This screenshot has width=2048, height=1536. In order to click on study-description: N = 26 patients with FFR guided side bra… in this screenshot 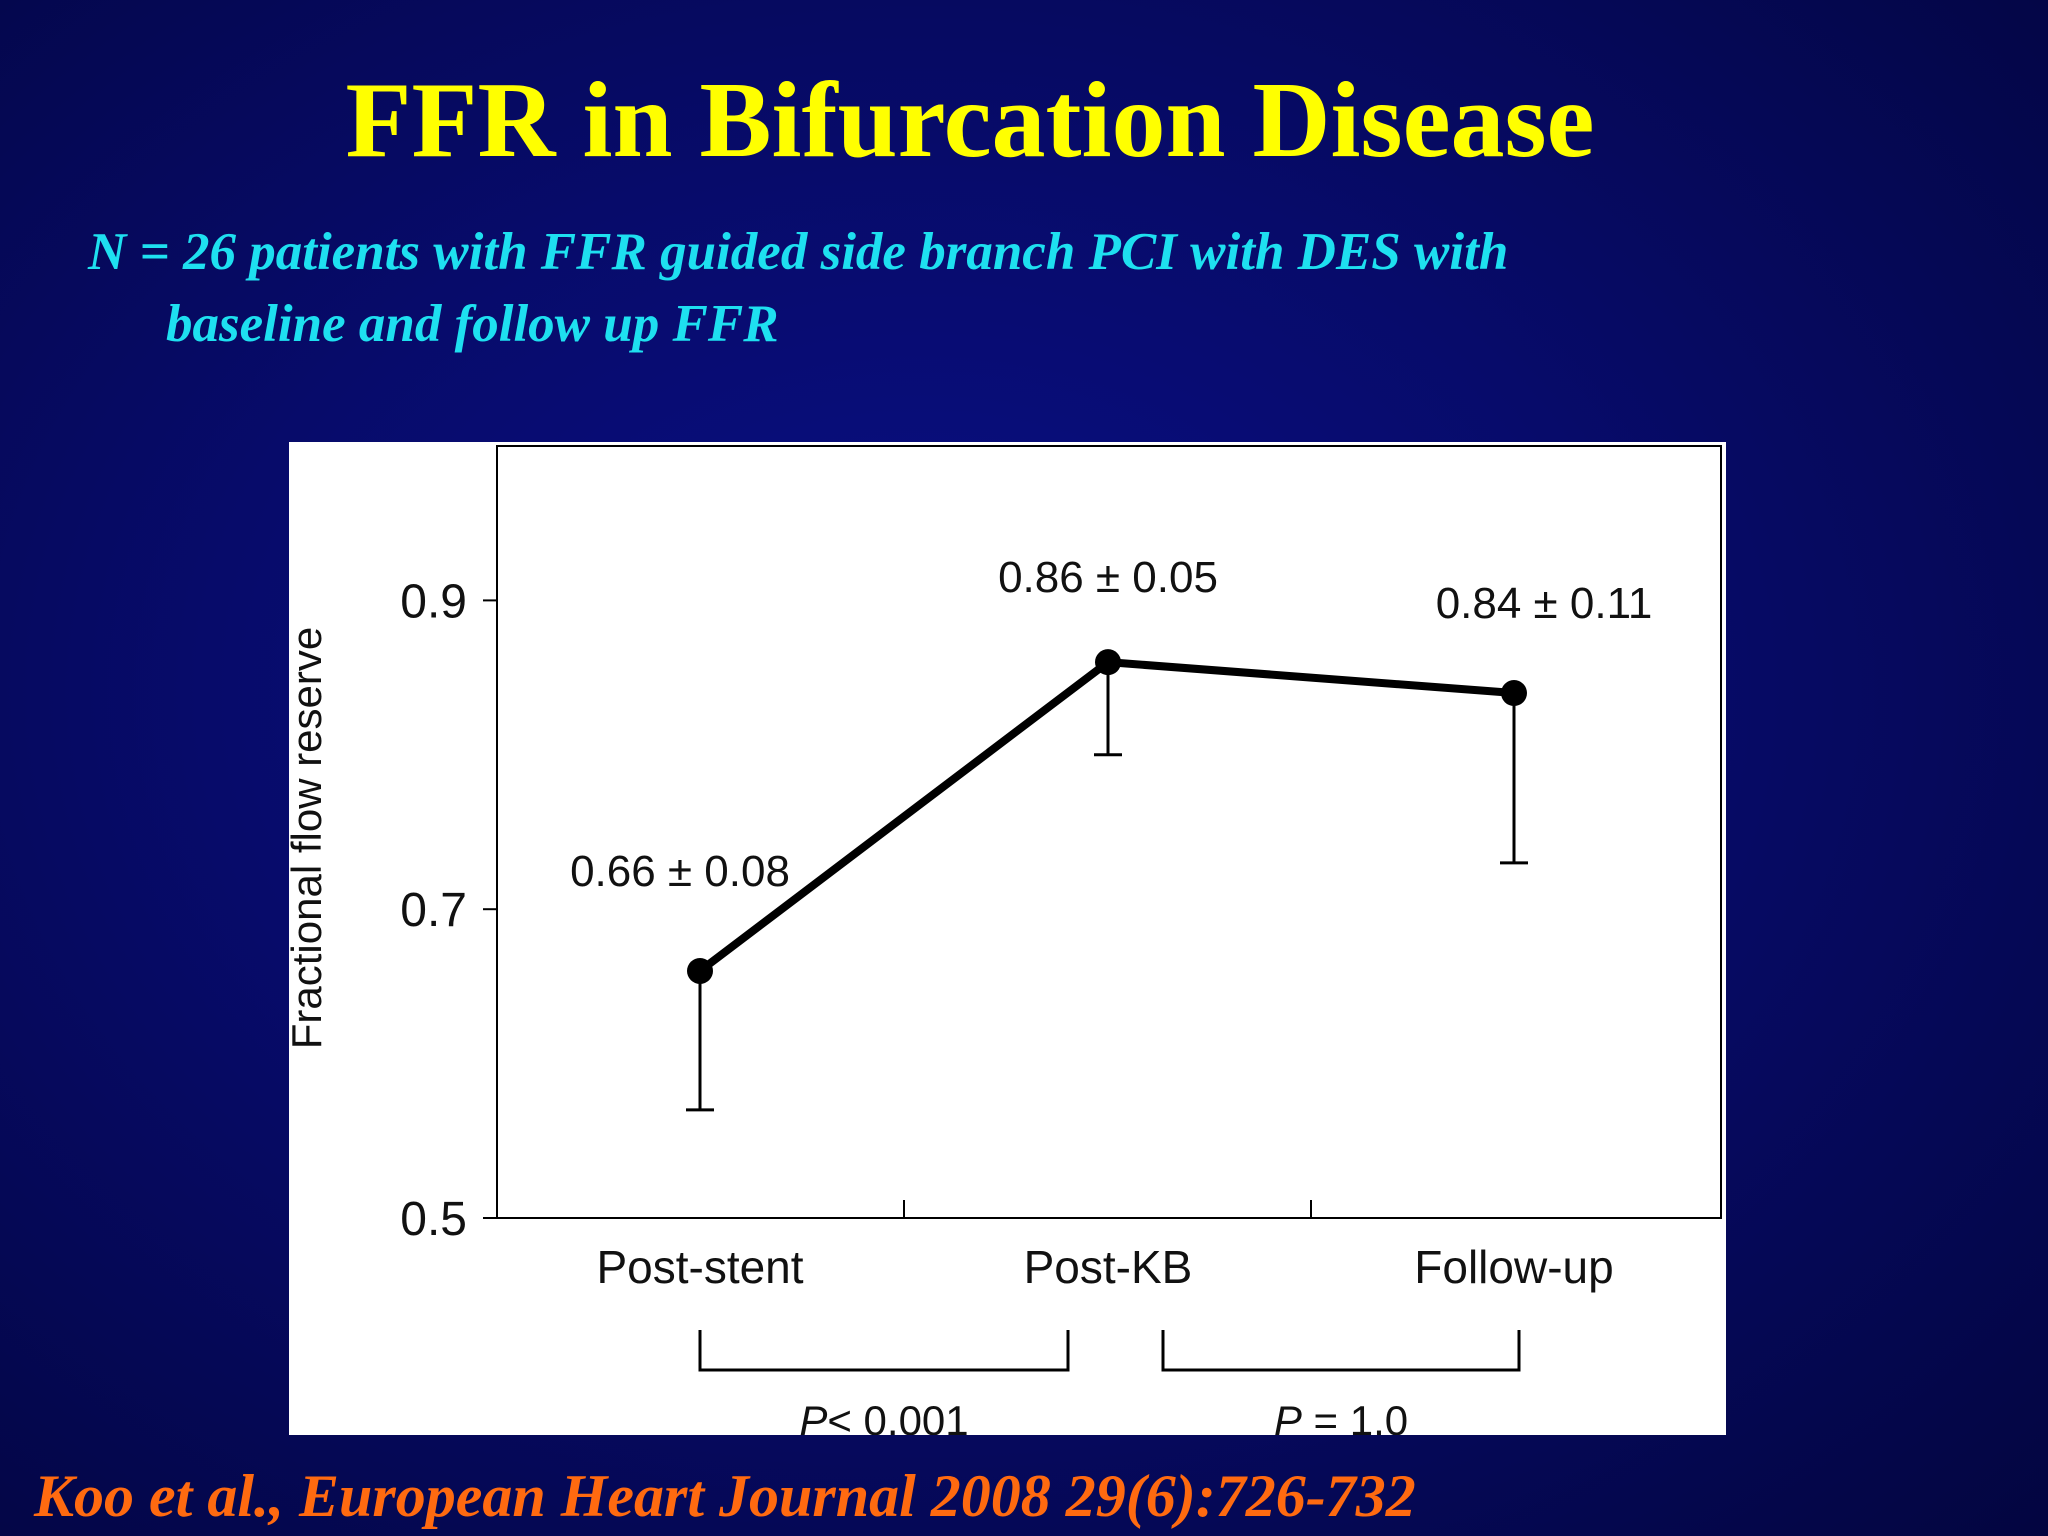, I will do `click(888, 288)`.